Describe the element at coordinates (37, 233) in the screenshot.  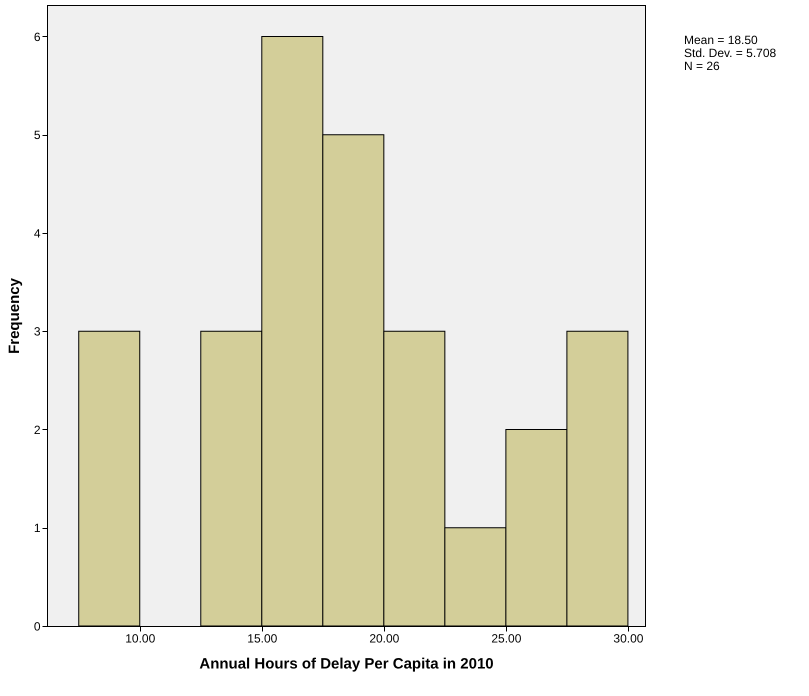
I see `y-tick-label: 4` at that location.